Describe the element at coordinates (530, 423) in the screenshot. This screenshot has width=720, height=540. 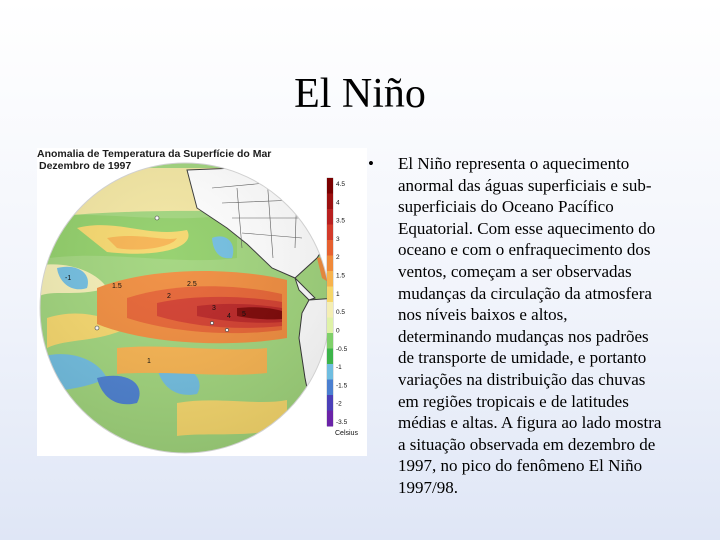
I see `paragraph-line: médias e altas. A figura ao lado mostra` at that location.